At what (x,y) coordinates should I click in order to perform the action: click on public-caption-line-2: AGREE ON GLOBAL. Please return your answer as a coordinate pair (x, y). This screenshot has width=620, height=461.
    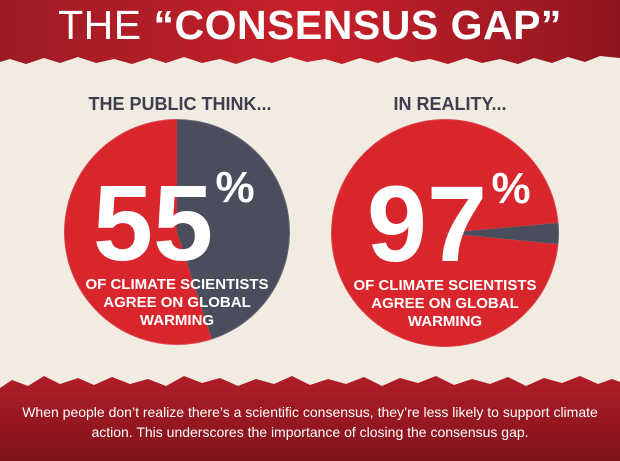
    Looking at the image, I should click on (177, 302).